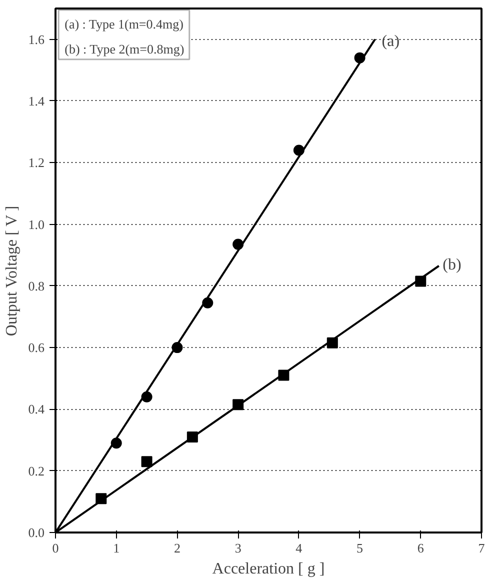 The image size is (503, 586). What do you see at coordinates (360, 548) in the screenshot?
I see `x-tick-label: 5` at bounding box center [360, 548].